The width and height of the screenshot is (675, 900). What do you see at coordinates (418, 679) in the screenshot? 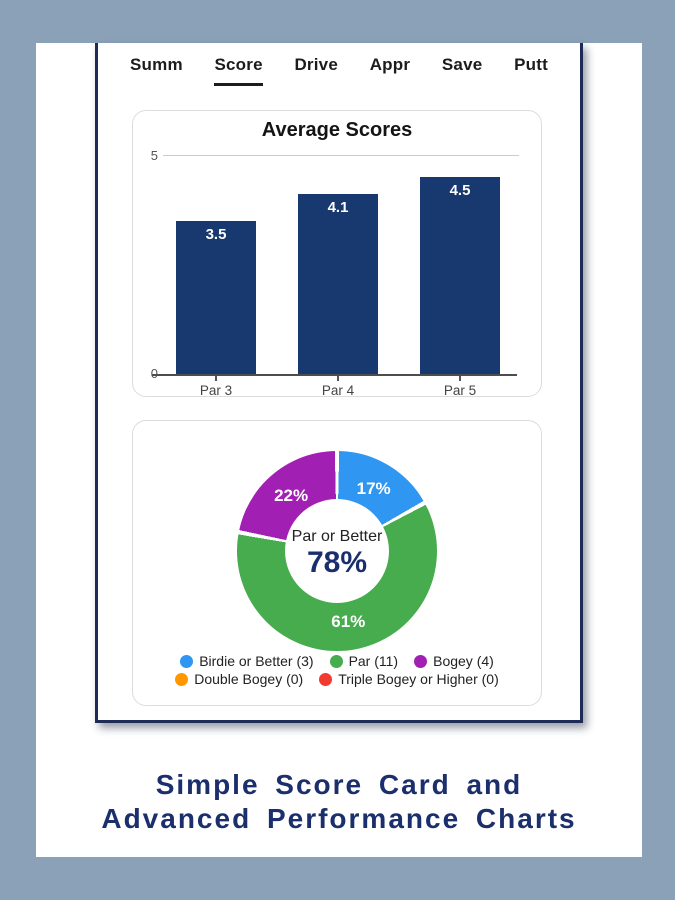
I see `legend-label: Triple Bogey or Higher (0)` at bounding box center [418, 679].